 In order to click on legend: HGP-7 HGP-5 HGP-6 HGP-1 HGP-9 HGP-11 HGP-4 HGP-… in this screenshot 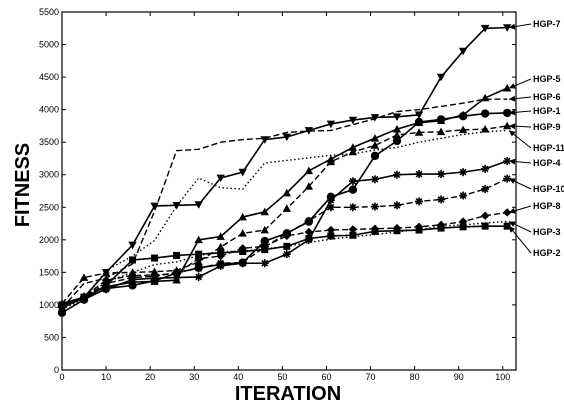, I will do `click(536, 138)`.